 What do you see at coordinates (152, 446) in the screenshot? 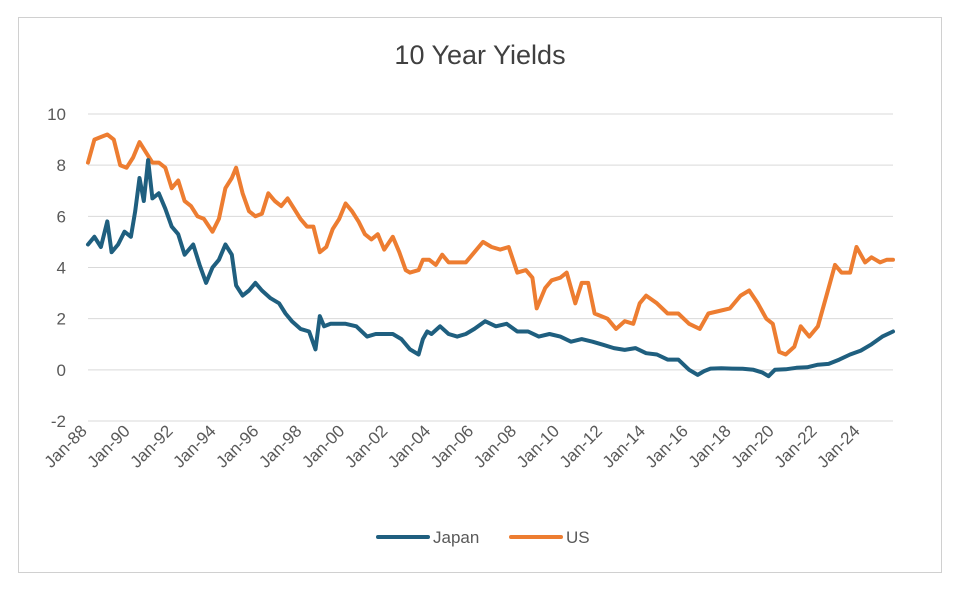
I see `x-tick-label: Jan-92` at bounding box center [152, 446].